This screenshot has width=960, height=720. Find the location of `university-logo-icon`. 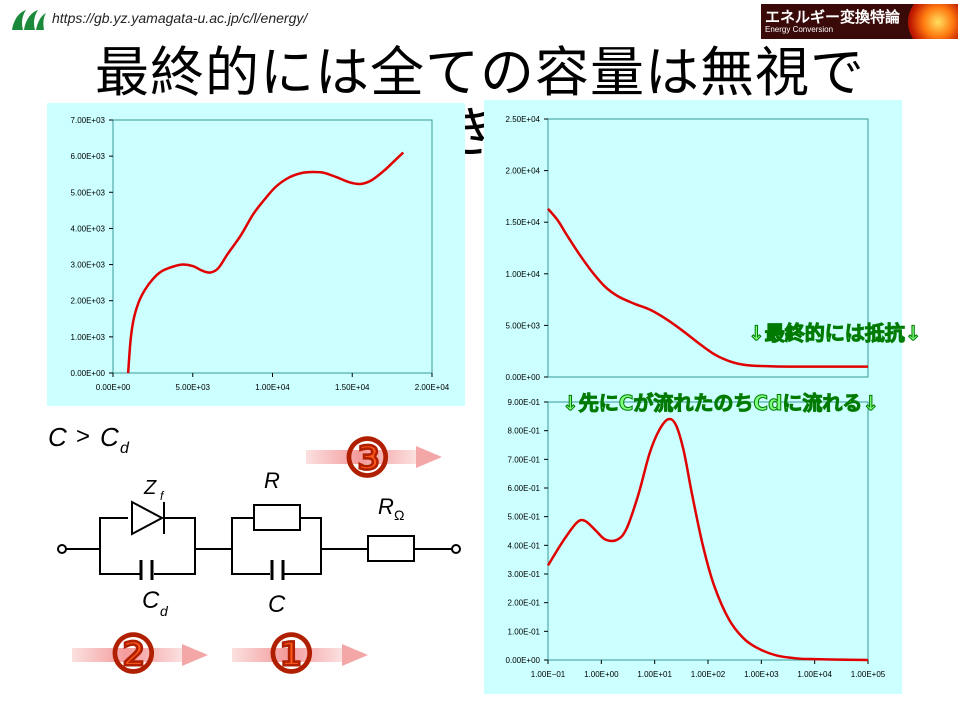

university-logo-icon is located at coordinates (29, 20).